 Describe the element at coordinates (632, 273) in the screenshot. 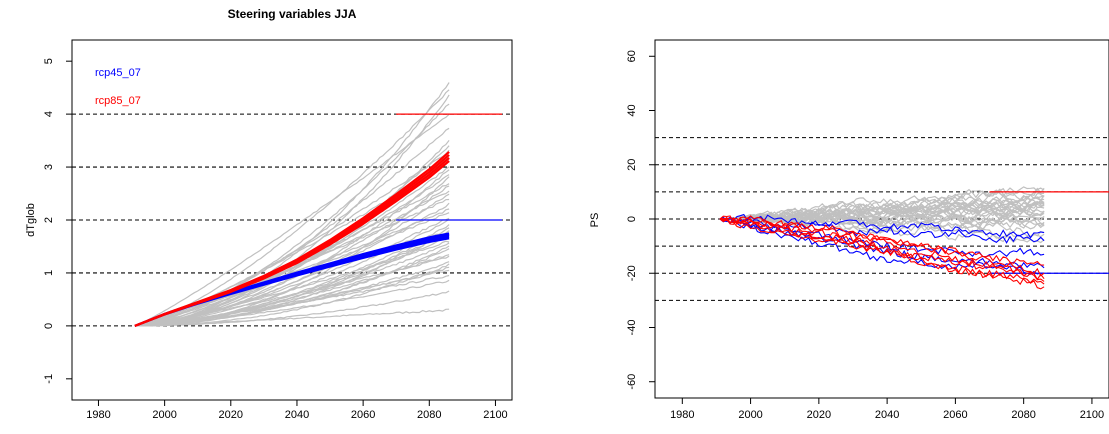

I see `y-tick-label: -20` at that location.